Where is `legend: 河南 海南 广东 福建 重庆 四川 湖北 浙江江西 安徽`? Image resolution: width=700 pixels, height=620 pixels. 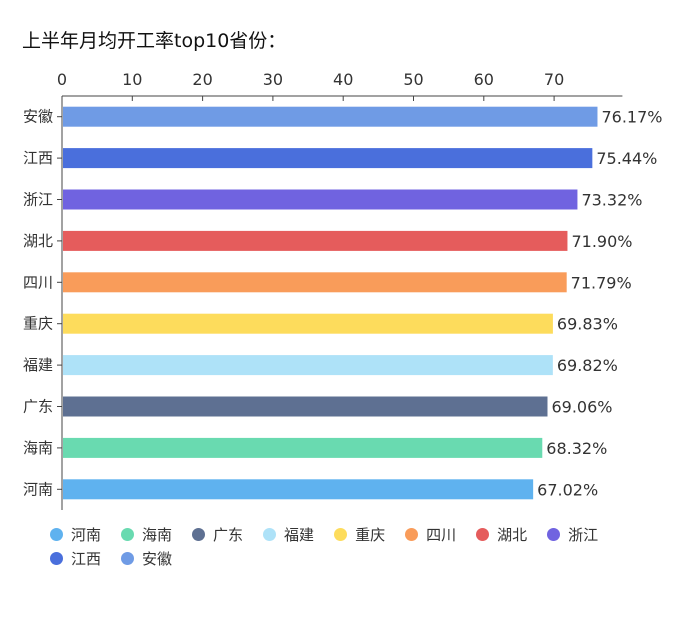 legend: 河南 海南 广东 福建 重庆 四川 湖北 浙江江西 安徽 is located at coordinates (360, 546).